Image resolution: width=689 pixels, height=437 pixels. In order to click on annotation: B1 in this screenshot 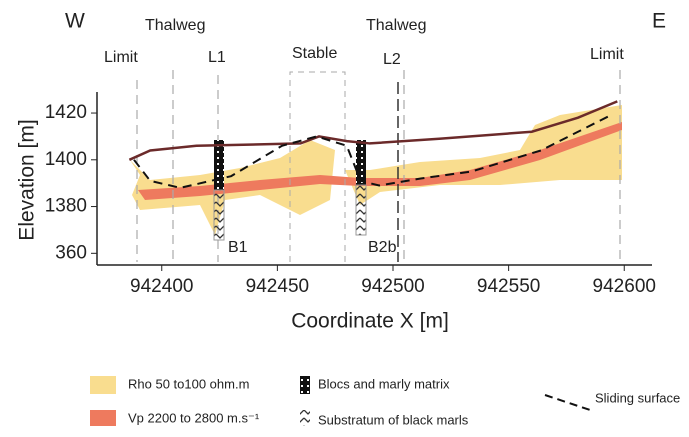, I will do `click(238, 247)`.